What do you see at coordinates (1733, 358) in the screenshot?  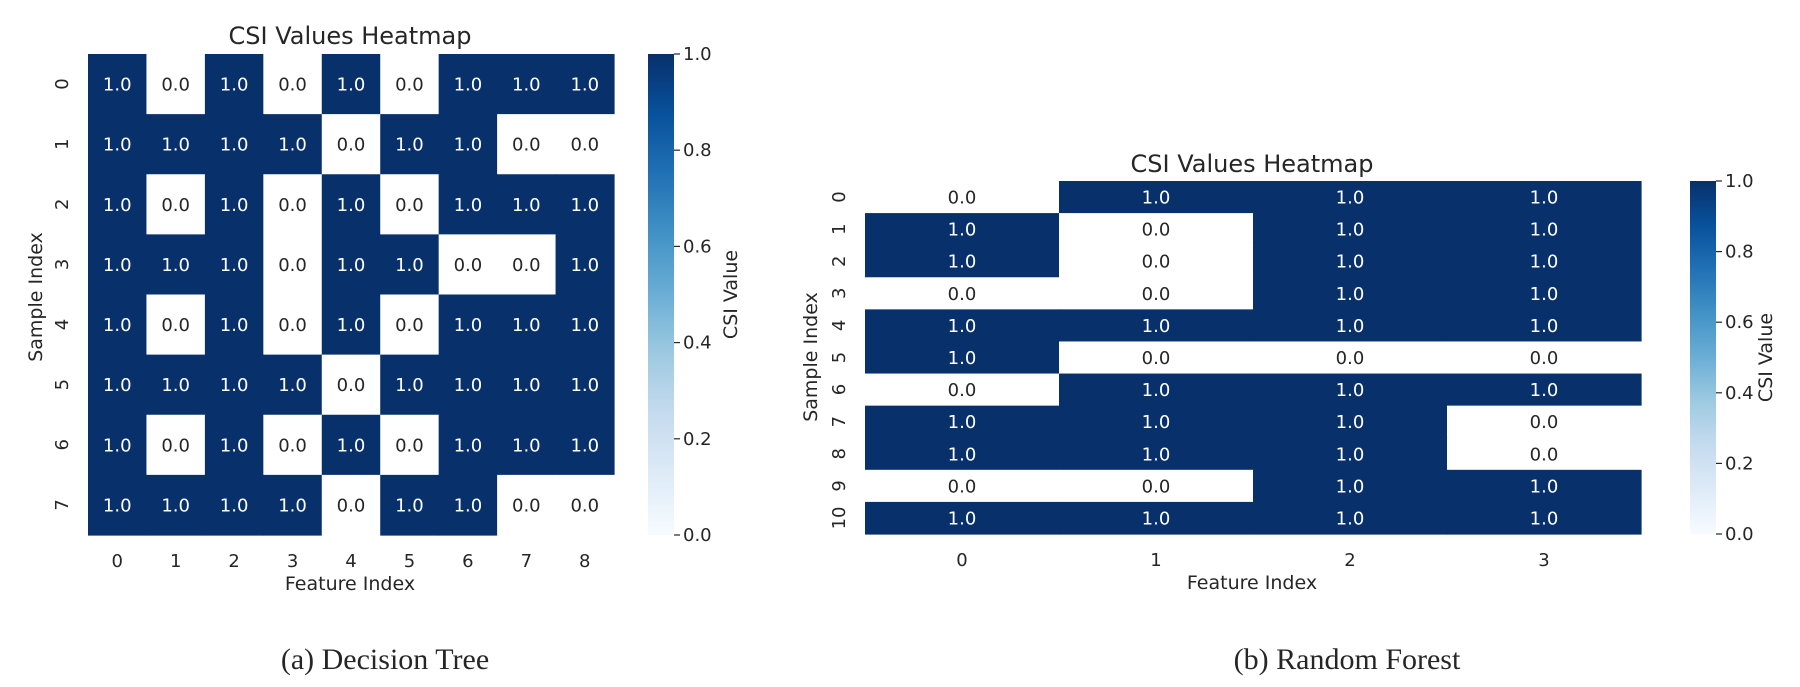 I see `panel-b-colorbar: 0.0 0.2 0.4 0.6 0.8 1.0 CSI Value` at bounding box center [1733, 358].